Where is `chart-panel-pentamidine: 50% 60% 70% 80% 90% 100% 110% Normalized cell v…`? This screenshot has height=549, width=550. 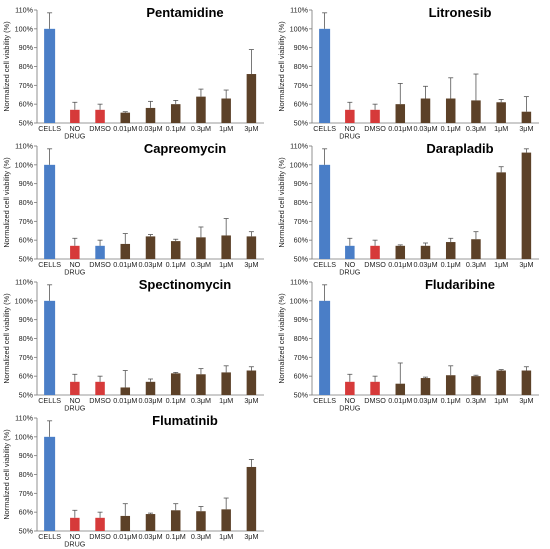
chart-panel-pentamidine: 50% 60% 70% 80% 90% 100% 110% Normalized cell v… is located at coordinates (135, 70).